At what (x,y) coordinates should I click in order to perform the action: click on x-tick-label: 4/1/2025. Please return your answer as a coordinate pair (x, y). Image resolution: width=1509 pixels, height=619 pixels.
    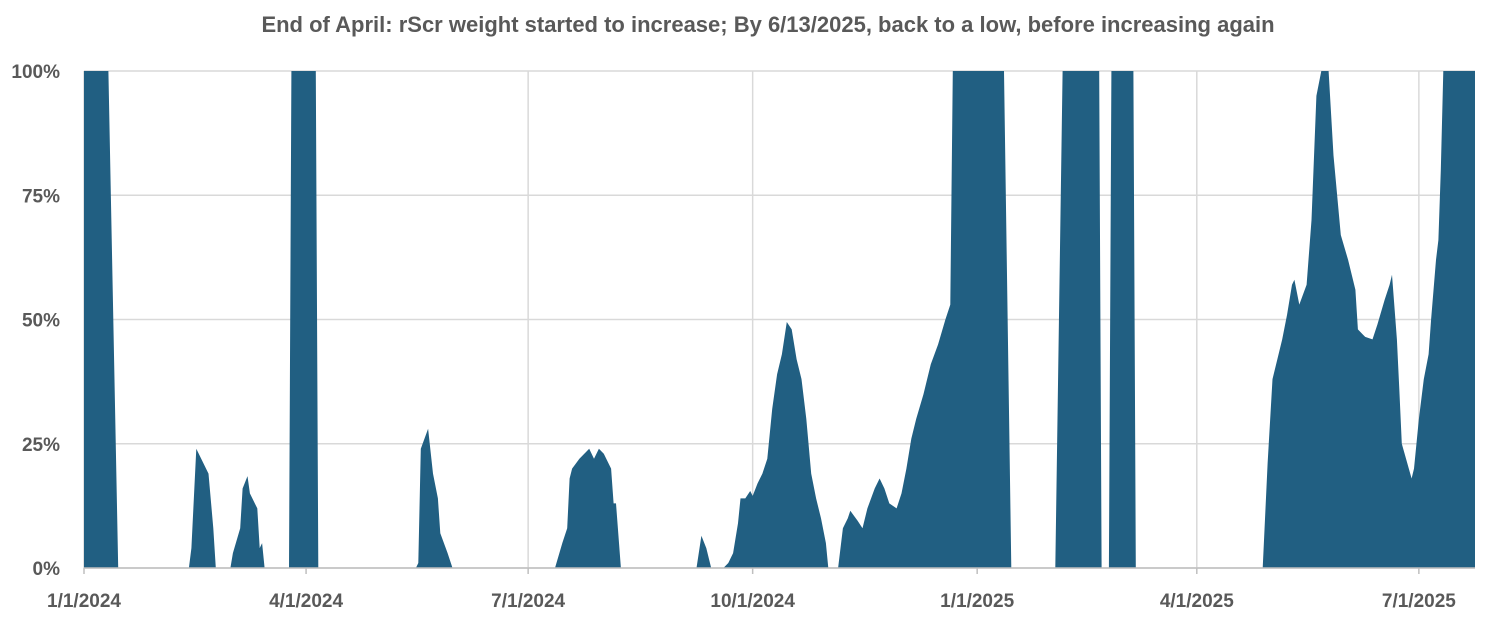
    Looking at the image, I should click on (1197, 601).